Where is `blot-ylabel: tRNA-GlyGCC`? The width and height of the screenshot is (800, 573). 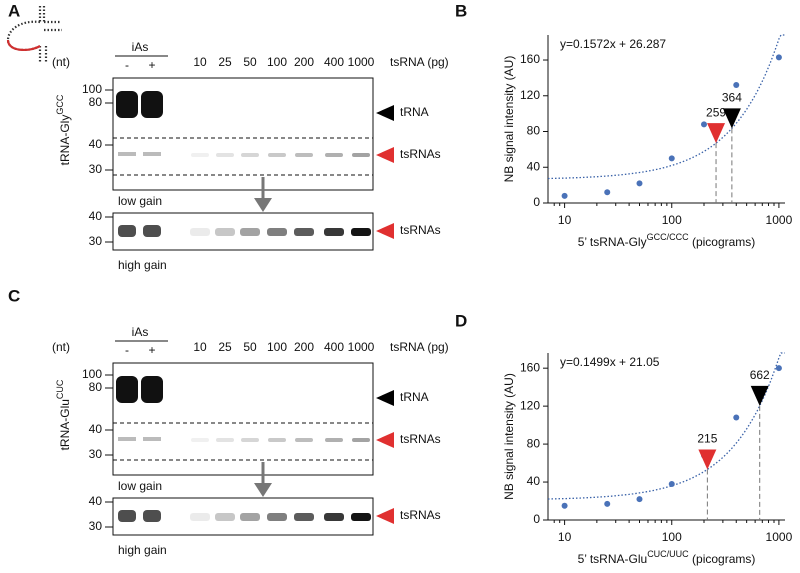 blot-ylabel: tRNA-GlyGCC is located at coordinates (63, 129).